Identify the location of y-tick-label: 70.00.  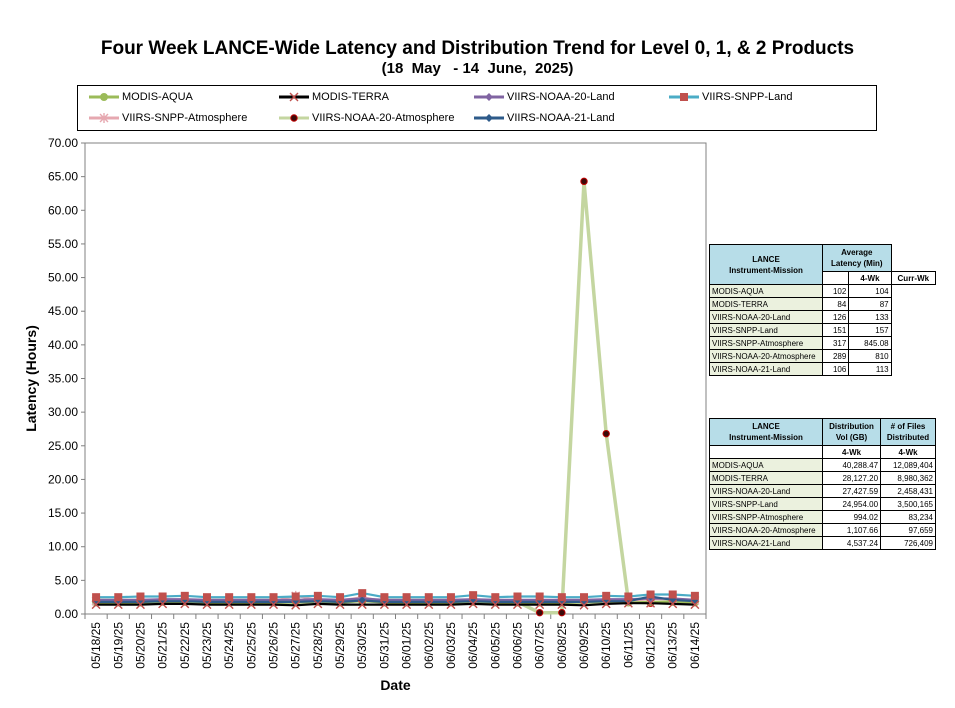
(63, 143).